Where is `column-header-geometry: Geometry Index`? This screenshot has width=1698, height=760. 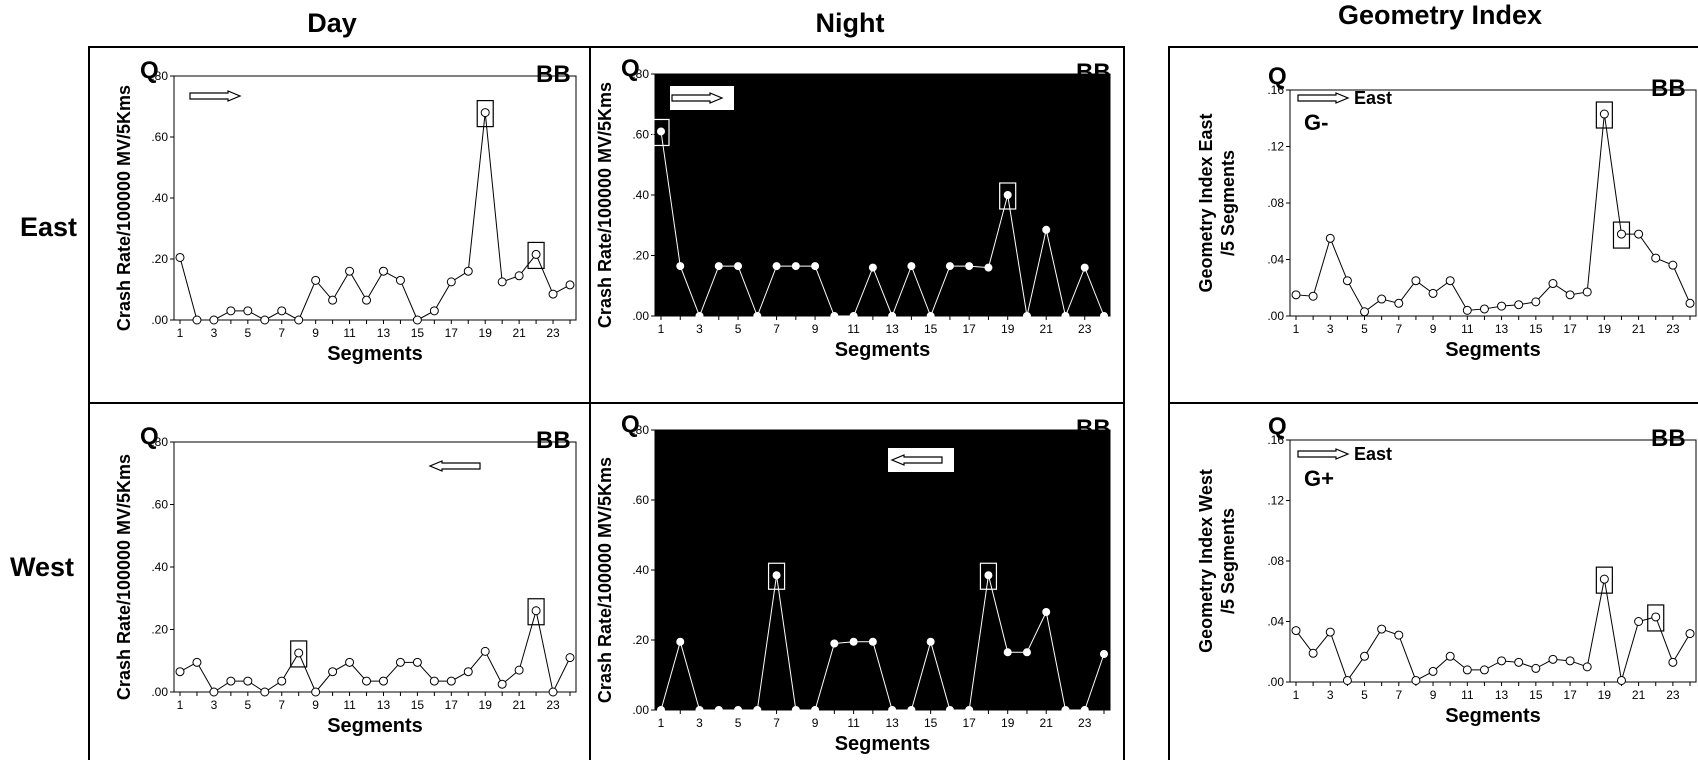 column-header-geometry: Geometry Index is located at coordinates (1440, 15).